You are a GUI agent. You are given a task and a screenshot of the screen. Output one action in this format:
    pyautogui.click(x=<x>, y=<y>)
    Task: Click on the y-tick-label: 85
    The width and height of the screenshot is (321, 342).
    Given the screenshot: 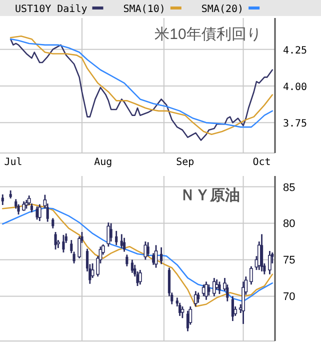 What is the action you would take?
    pyautogui.click(x=289, y=188)
    